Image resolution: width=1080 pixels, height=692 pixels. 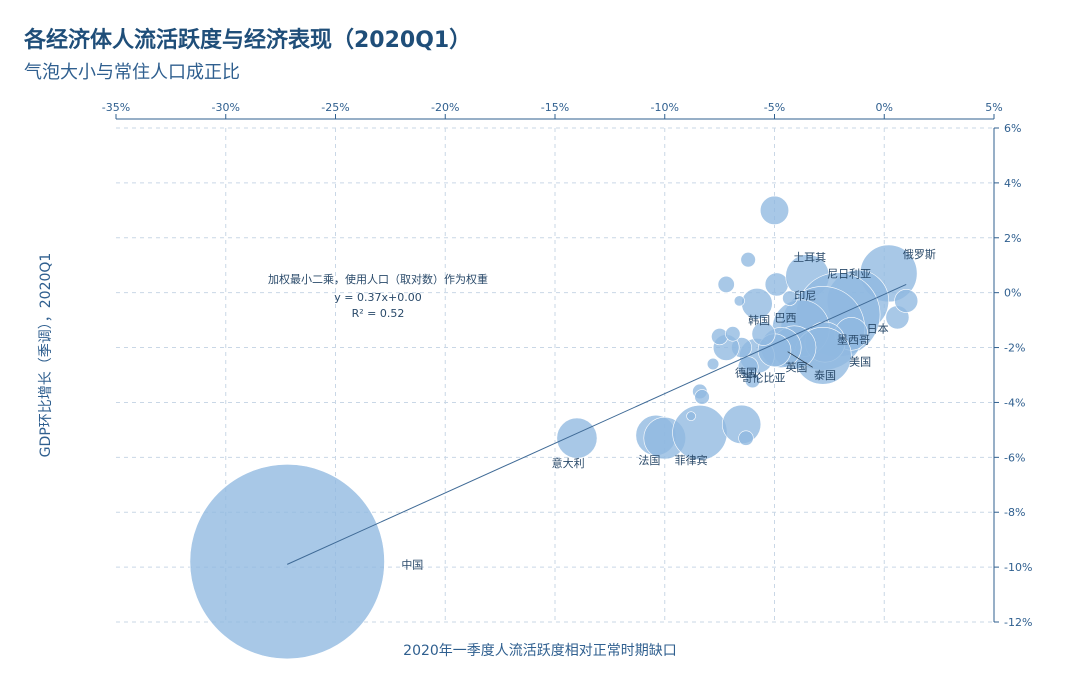 I want to click on point-label: 俄罗斯, so click(x=919, y=254).